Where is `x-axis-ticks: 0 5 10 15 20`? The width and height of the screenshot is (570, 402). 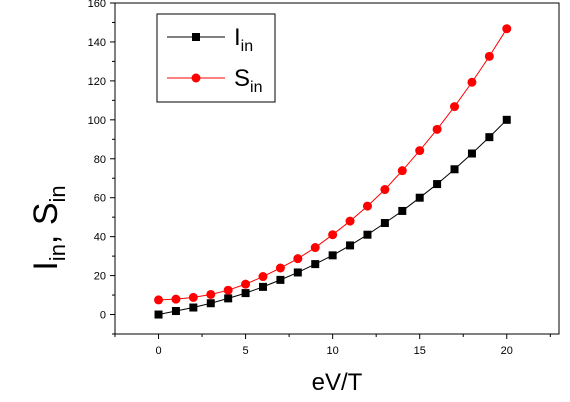 x-axis-ticks: 0 5 10 15 20 is located at coordinates (332, 345).